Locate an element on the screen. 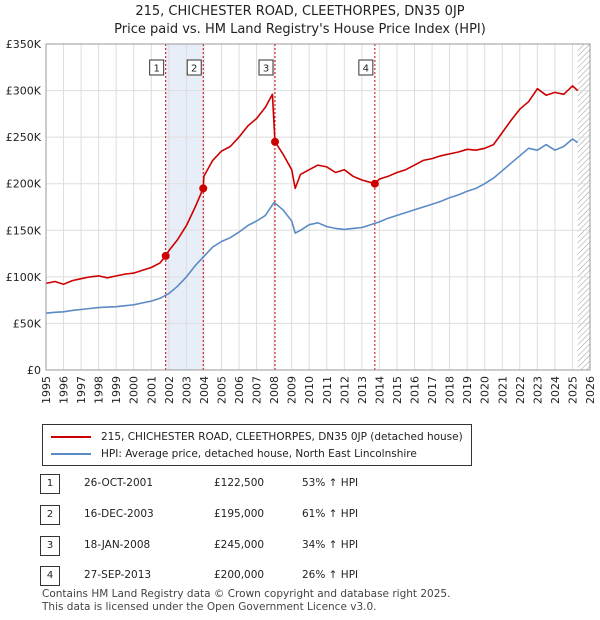 This screenshot has height=620, width=600. x-tick-label: 2016 is located at coordinates (415, 390).